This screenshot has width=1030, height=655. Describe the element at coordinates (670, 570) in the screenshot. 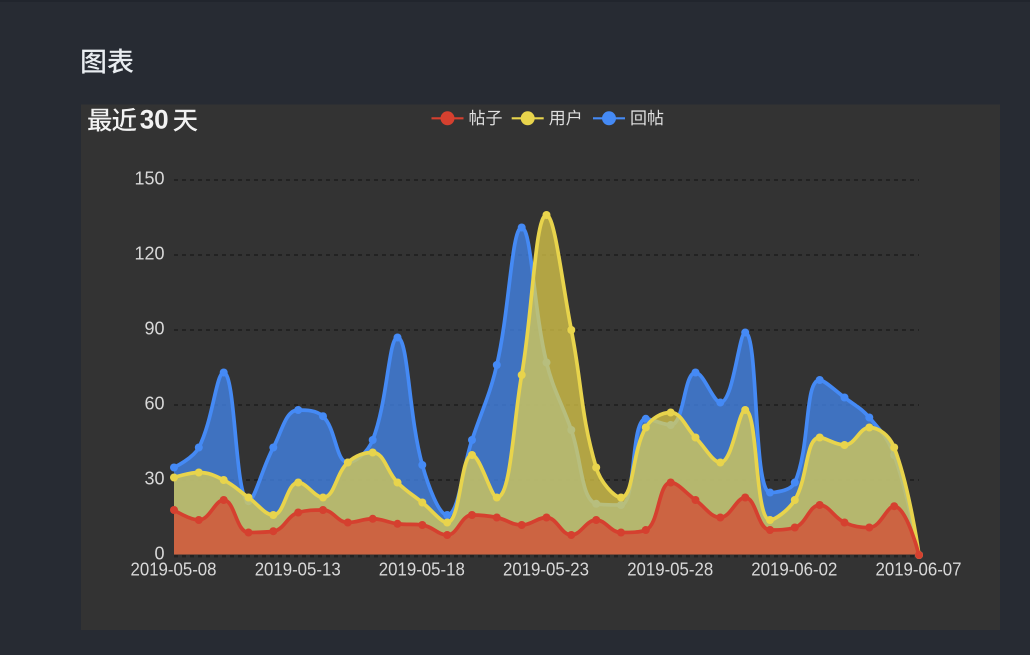

I see `svg-text: 2019-05-28` at that location.